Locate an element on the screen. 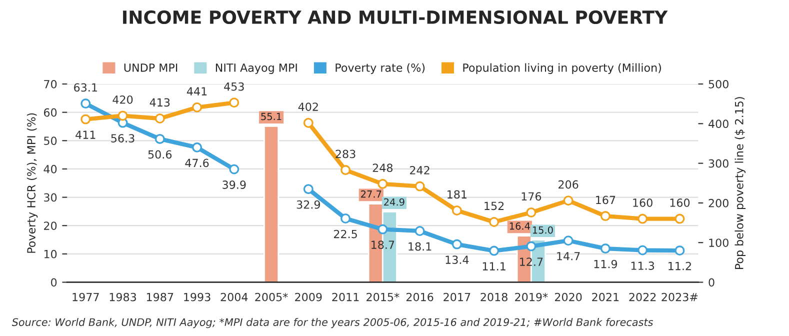 Image resolution: width=789 pixels, height=336 pixels. data-label: 152 is located at coordinates (494, 206).